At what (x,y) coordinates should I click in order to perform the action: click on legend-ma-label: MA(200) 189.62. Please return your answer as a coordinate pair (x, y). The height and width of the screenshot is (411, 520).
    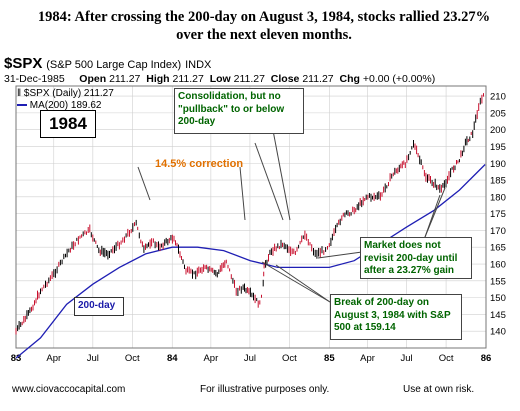
    Looking at the image, I should click on (65, 105).